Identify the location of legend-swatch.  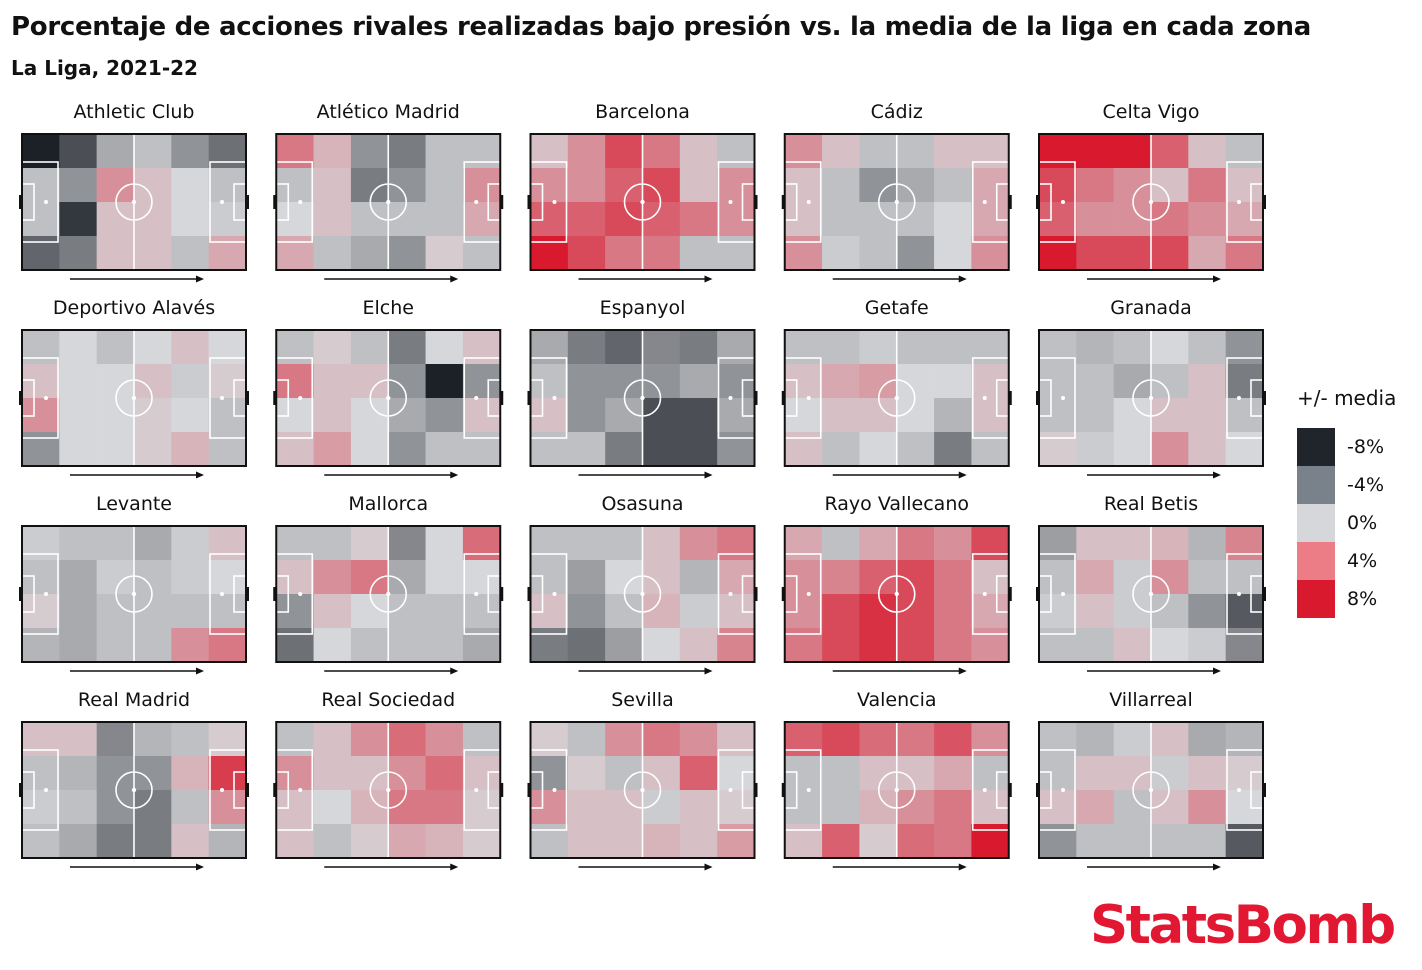
(1316, 447).